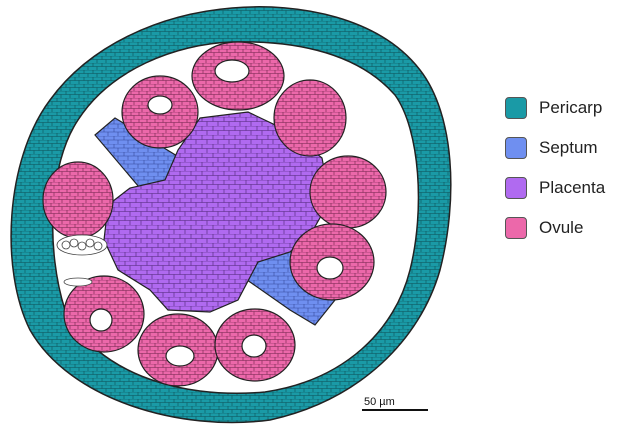 The image size is (626, 428). Describe the element at coordinates (572, 187) in the screenshot. I see `legend-label: Placenta` at that location.